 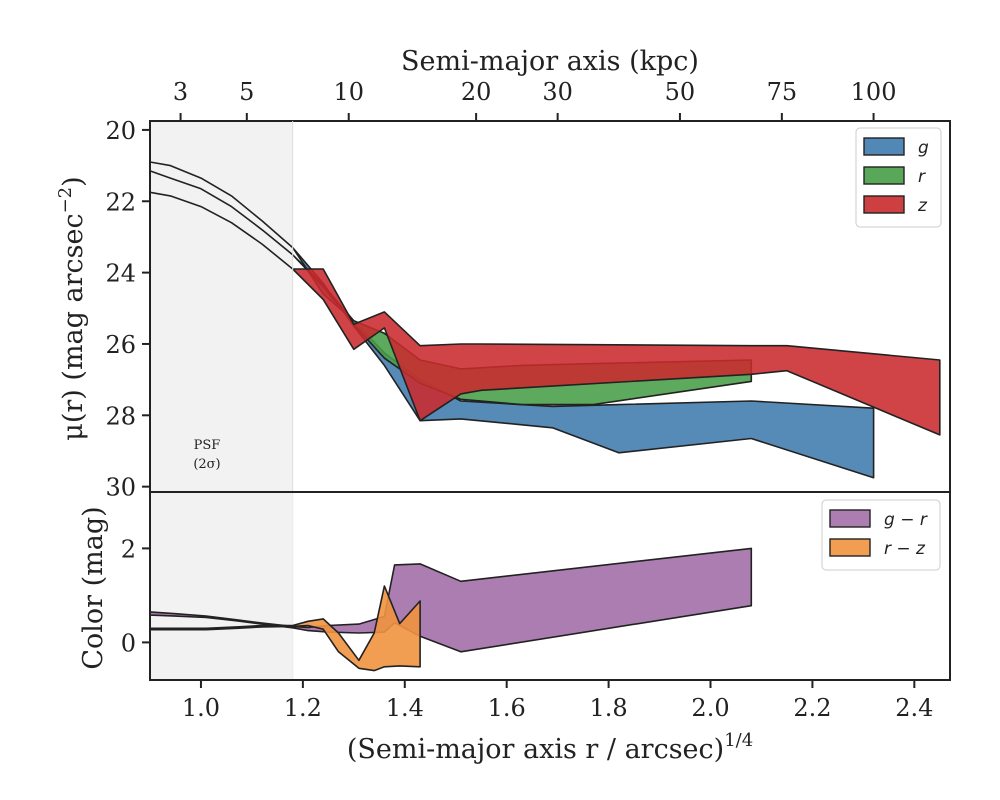 What do you see at coordinates (120, 416) in the screenshot?
I see `top-ytick-label: 28` at bounding box center [120, 416].